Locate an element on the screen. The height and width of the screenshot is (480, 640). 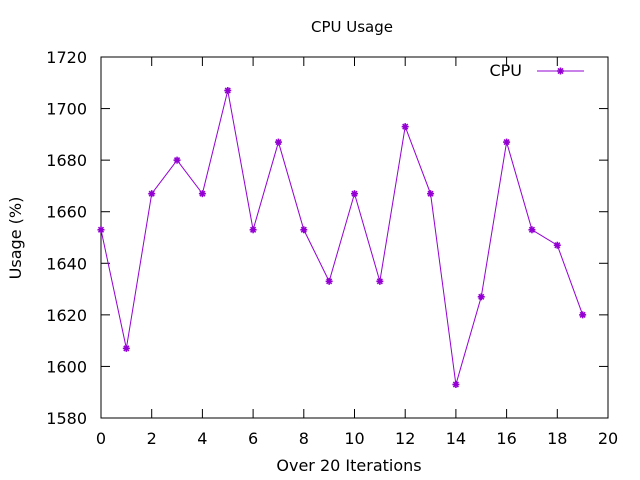
x-tick-label: 20 is located at coordinates (608, 438).